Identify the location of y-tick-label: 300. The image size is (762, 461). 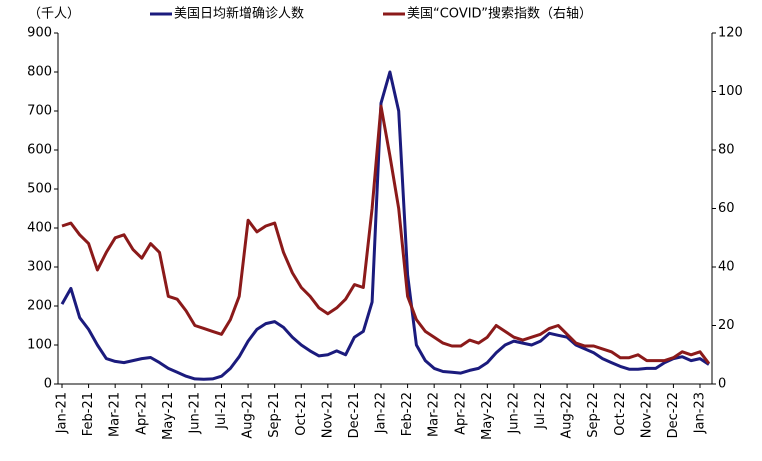
(39, 267).